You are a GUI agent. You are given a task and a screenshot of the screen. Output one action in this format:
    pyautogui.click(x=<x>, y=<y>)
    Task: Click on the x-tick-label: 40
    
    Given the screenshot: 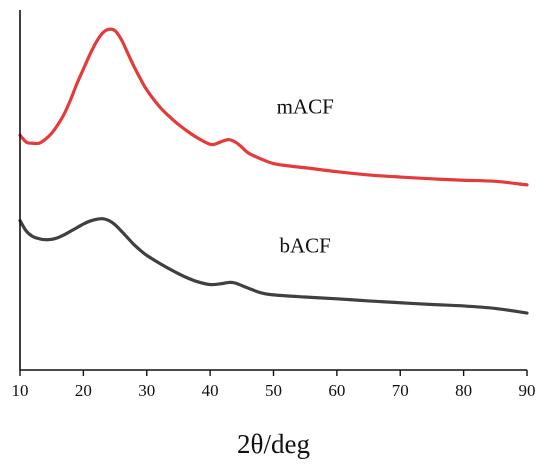 What is the action you would take?
    pyautogui.click(x=210, y=390)
    